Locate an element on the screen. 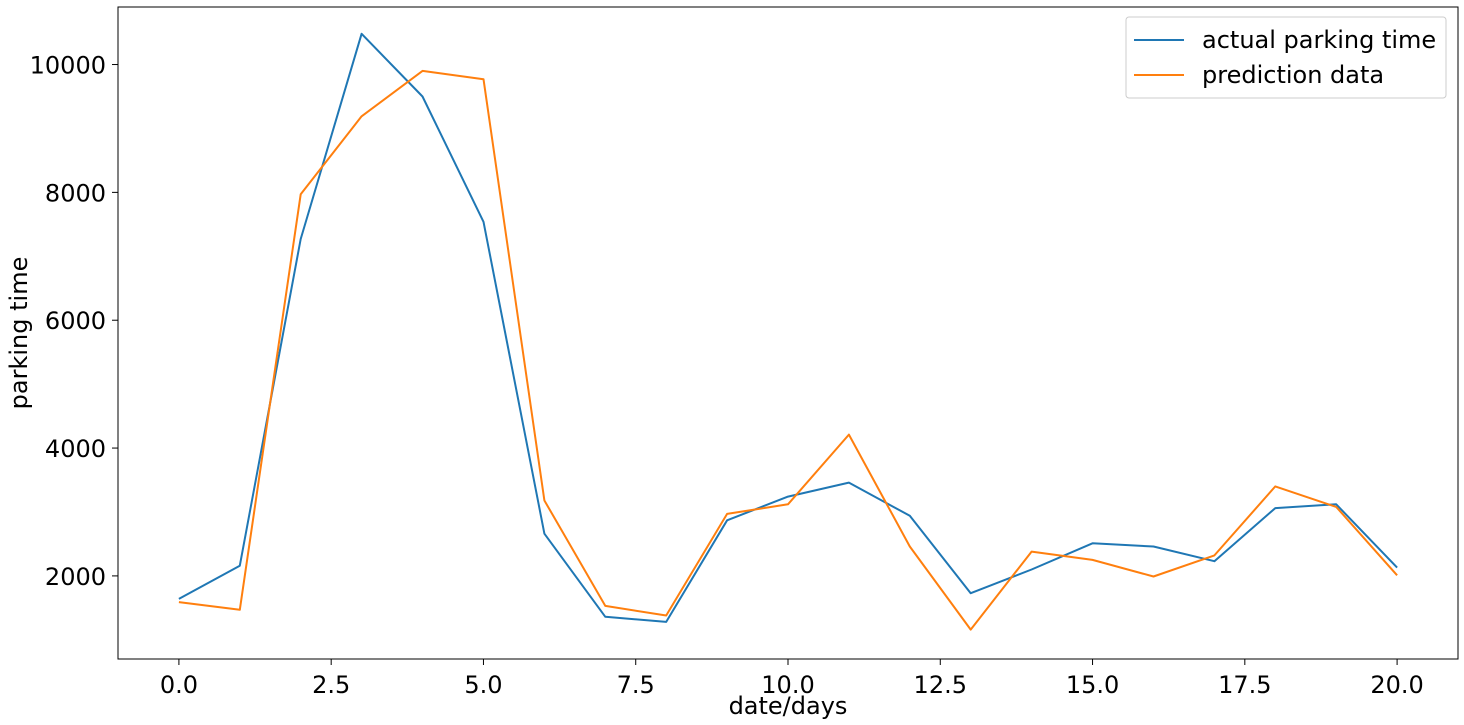  legend: actual parking time prediction data is located at coordinates (1286, 57).